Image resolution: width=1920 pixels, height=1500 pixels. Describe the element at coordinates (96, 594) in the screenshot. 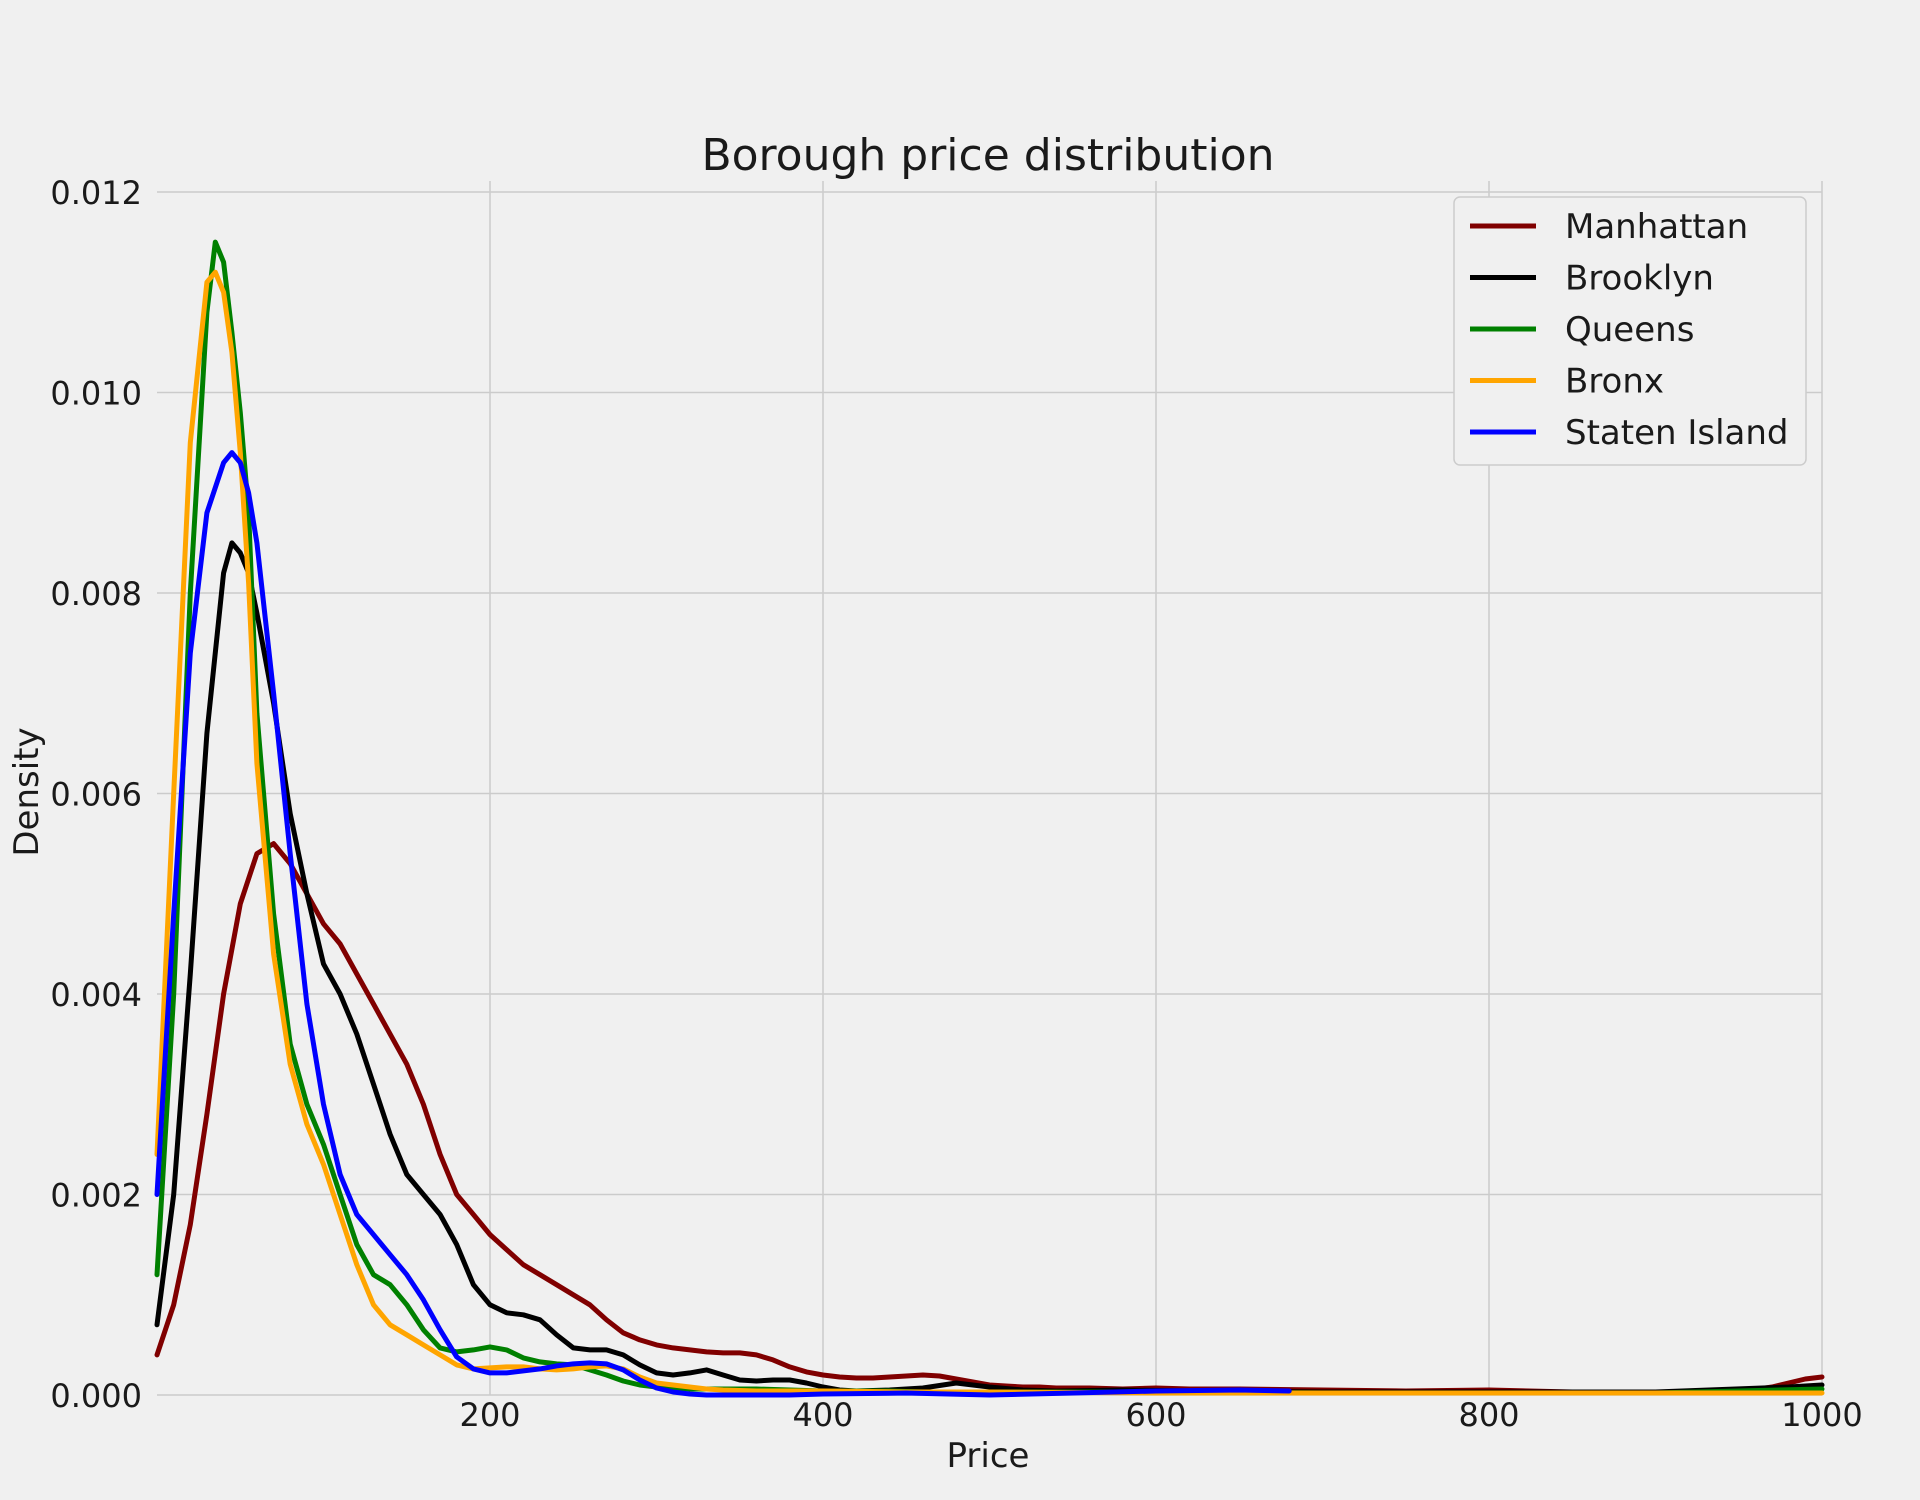

I see `y-tick-label: 0.008` at that location.